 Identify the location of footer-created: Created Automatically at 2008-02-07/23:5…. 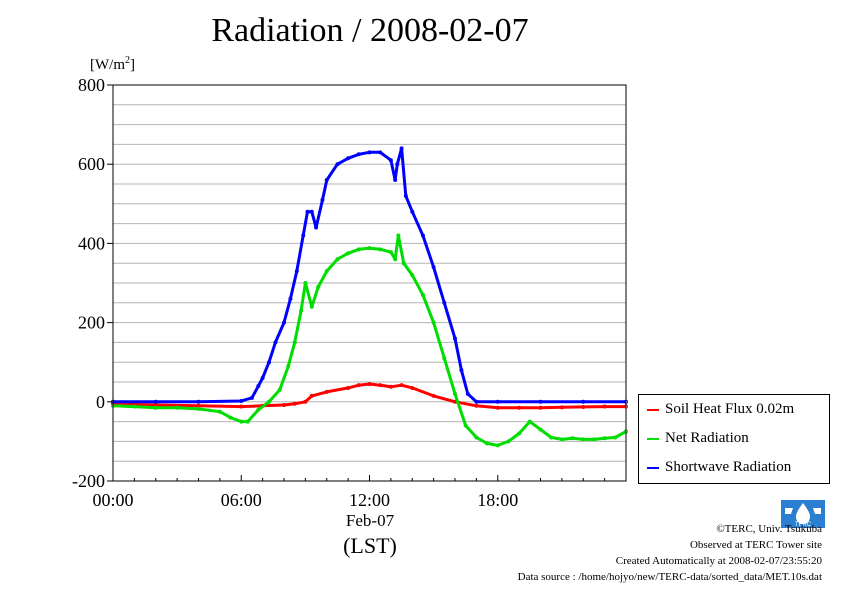
(718, 561).